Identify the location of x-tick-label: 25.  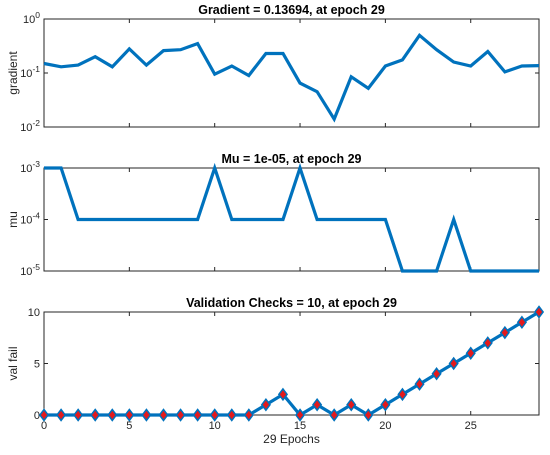
(471, 426).